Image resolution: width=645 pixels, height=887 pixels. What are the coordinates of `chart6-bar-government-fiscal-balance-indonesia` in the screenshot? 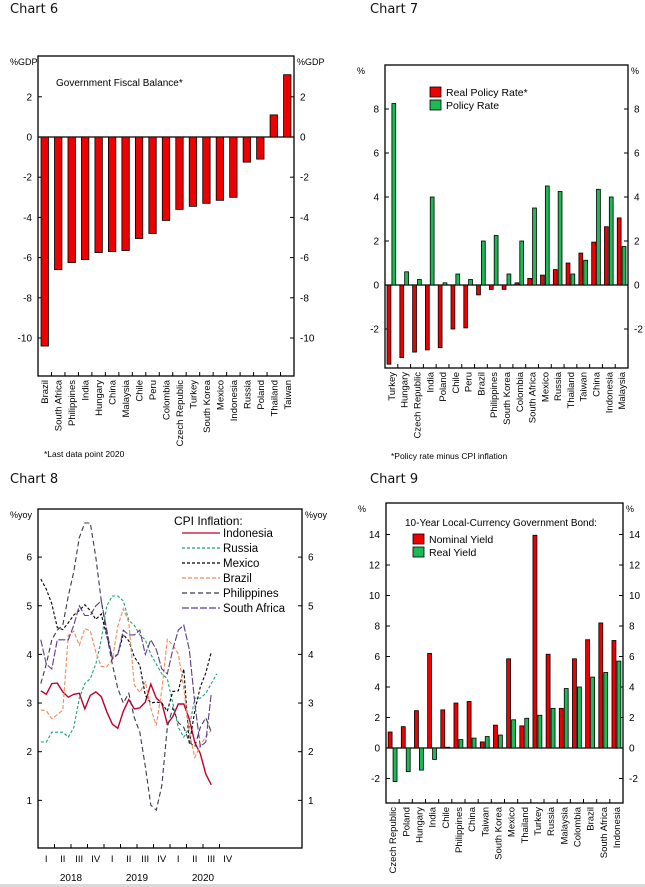 It's located at (233, 167).